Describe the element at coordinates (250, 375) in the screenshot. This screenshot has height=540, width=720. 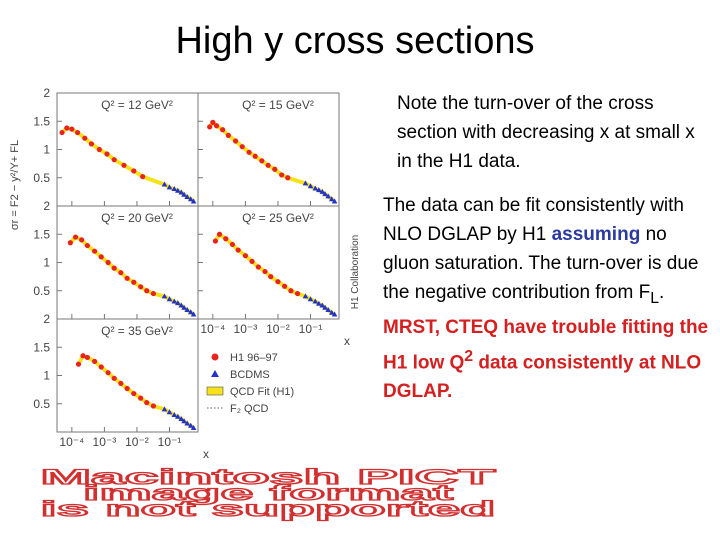
I see `legend-label: BCDMS` at that location.